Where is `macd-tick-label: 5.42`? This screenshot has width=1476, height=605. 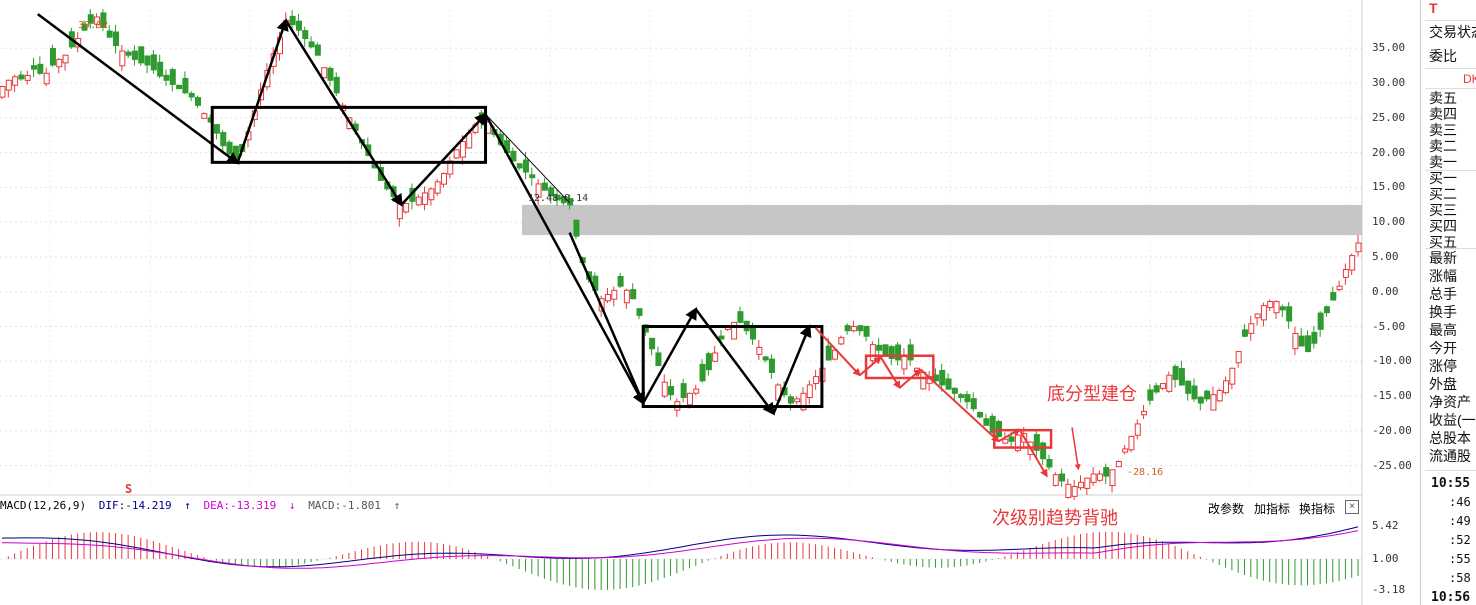 macd-tick-label: 5.42 is located at coordinates (1385, 526).